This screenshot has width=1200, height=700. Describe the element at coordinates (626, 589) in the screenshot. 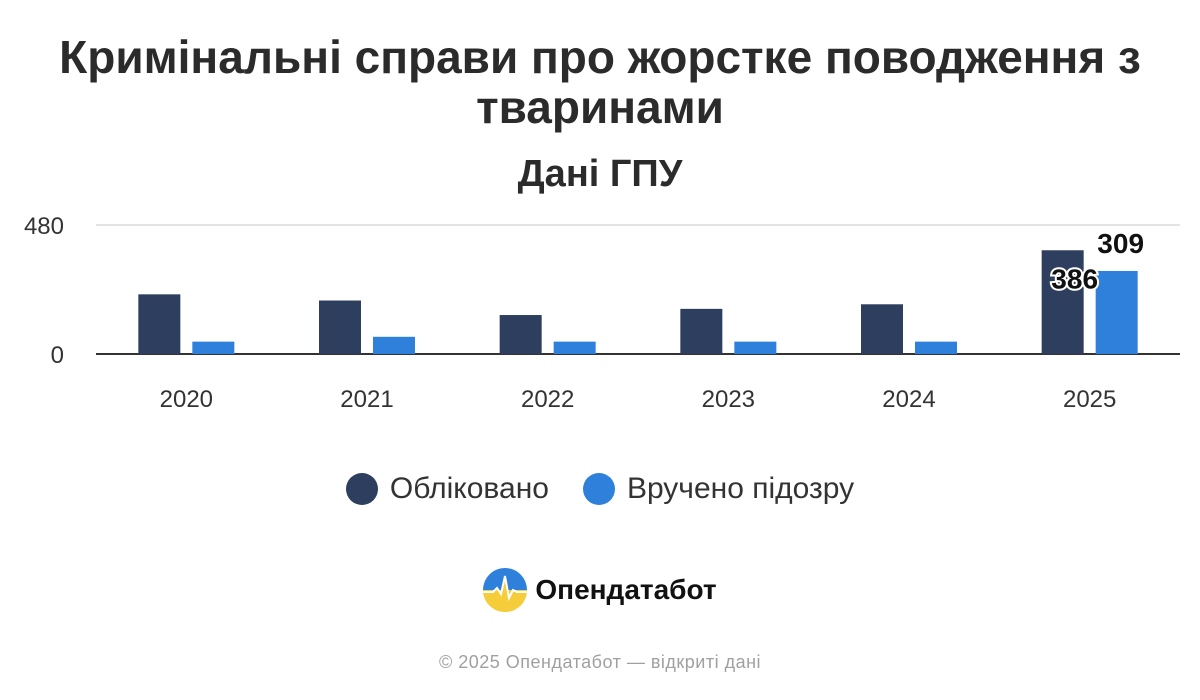

I see `brand-name: Опендатабот` at that location.